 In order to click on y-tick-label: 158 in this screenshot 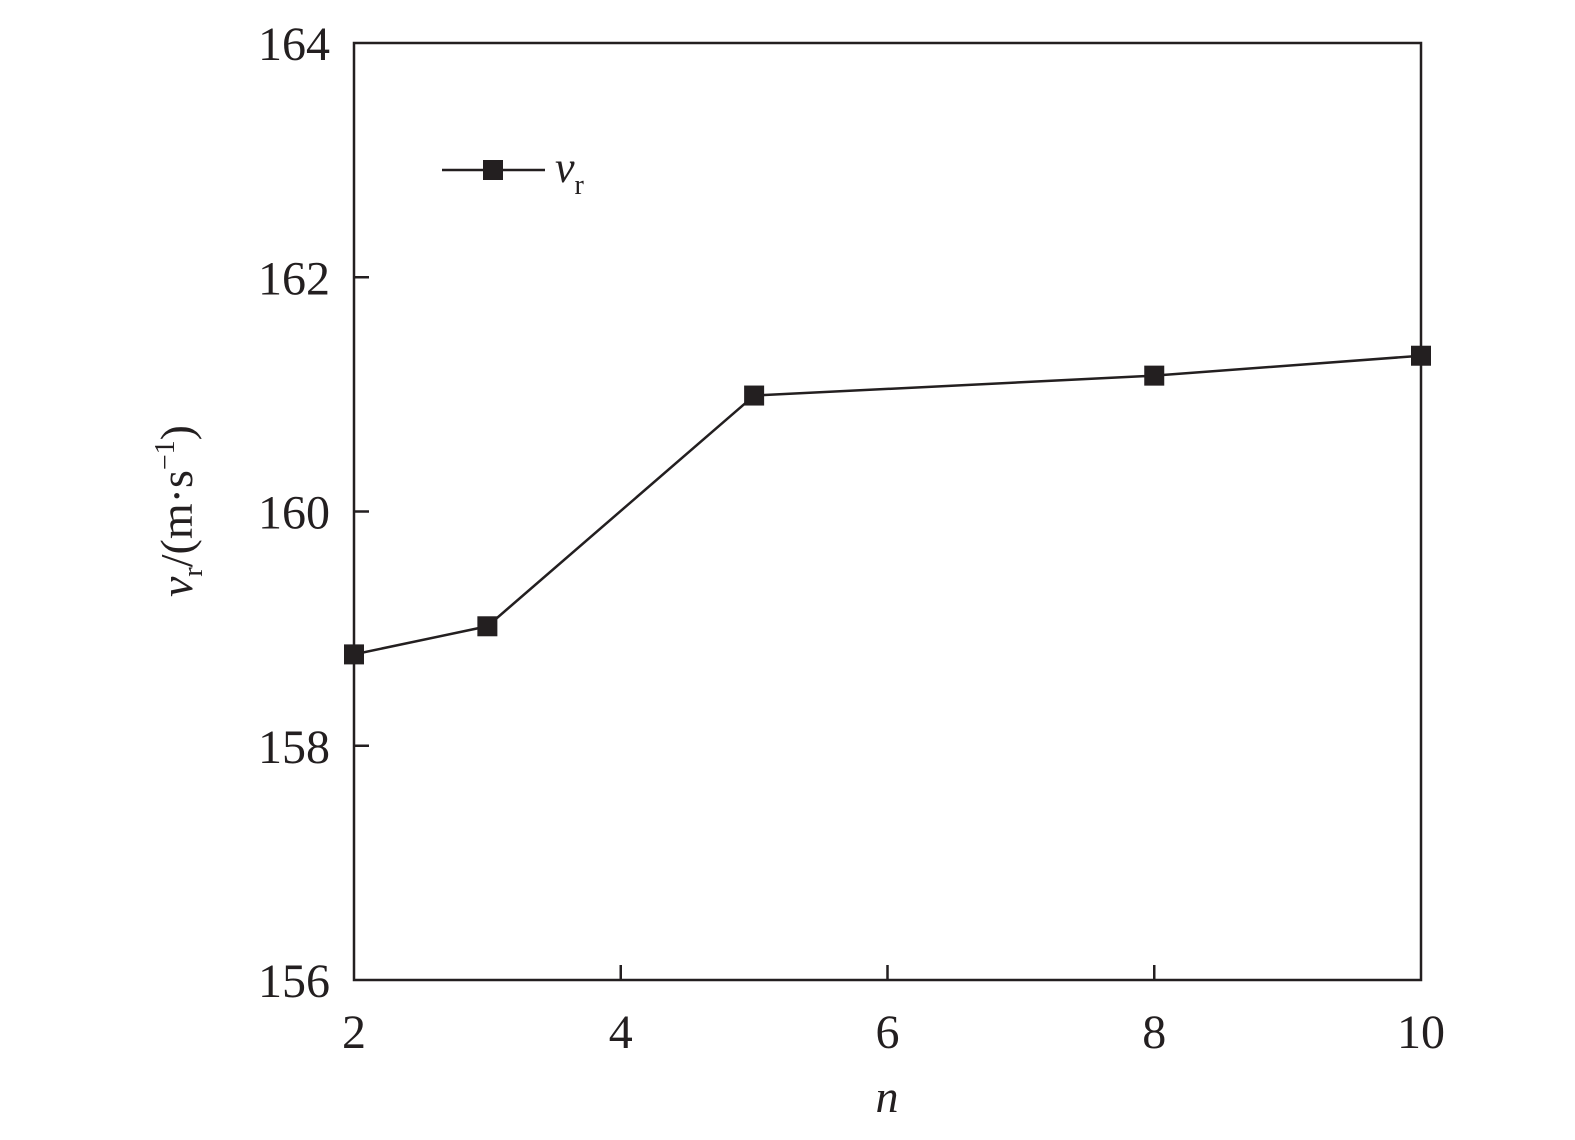, I will do `click(294, 747)`.